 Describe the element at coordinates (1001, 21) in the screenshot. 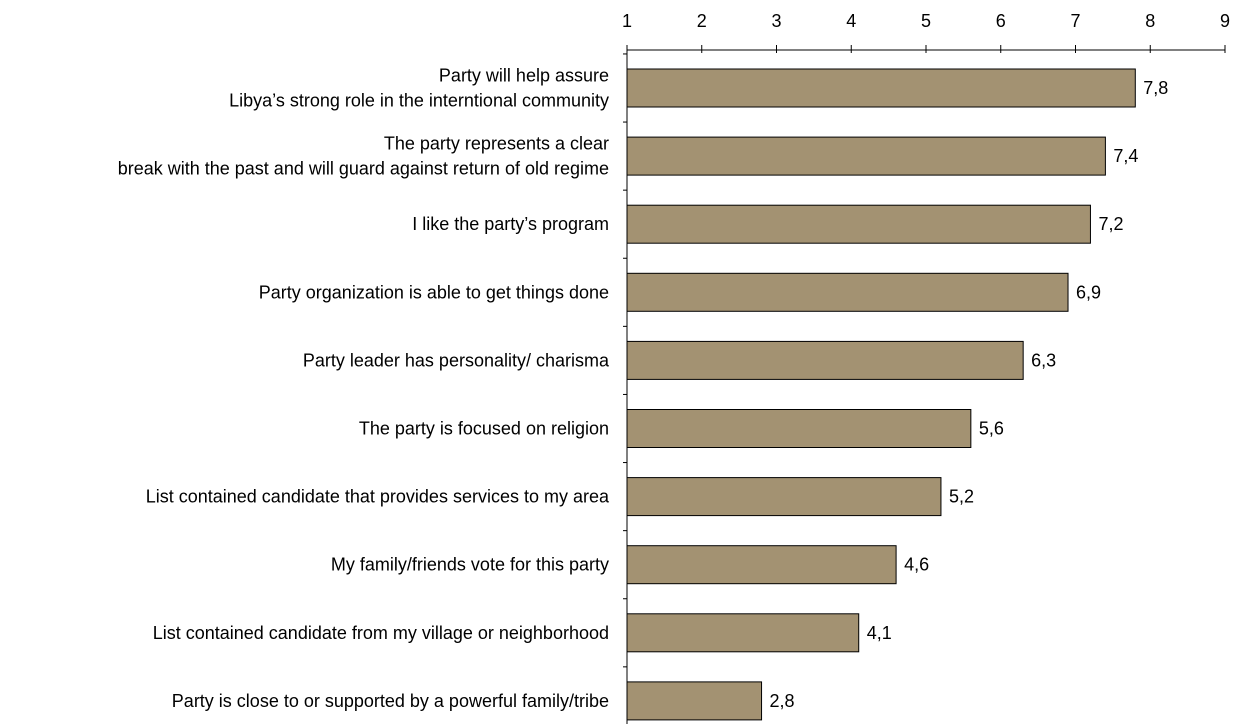

I see `x-tick-label: 6` at that location.